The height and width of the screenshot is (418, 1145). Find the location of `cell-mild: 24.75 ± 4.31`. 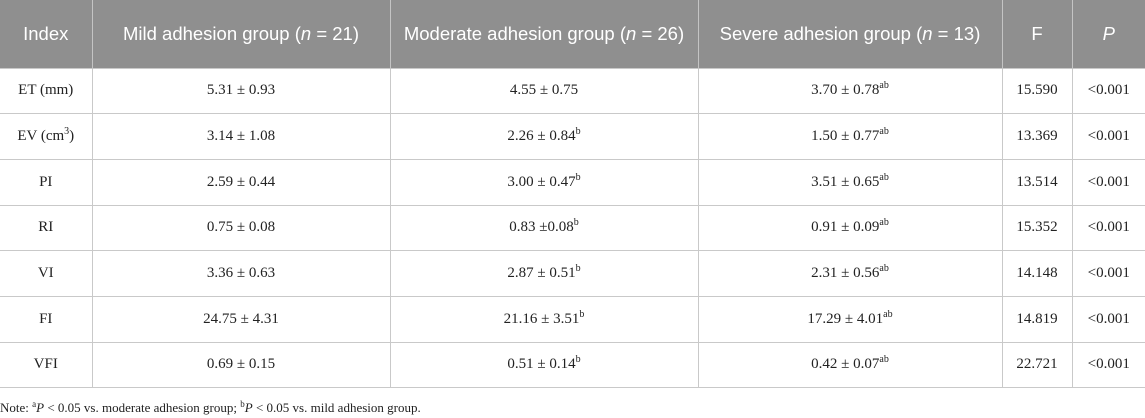

cell-mild: 24.75 ± 4.31 is located at coordinates (241, 319).